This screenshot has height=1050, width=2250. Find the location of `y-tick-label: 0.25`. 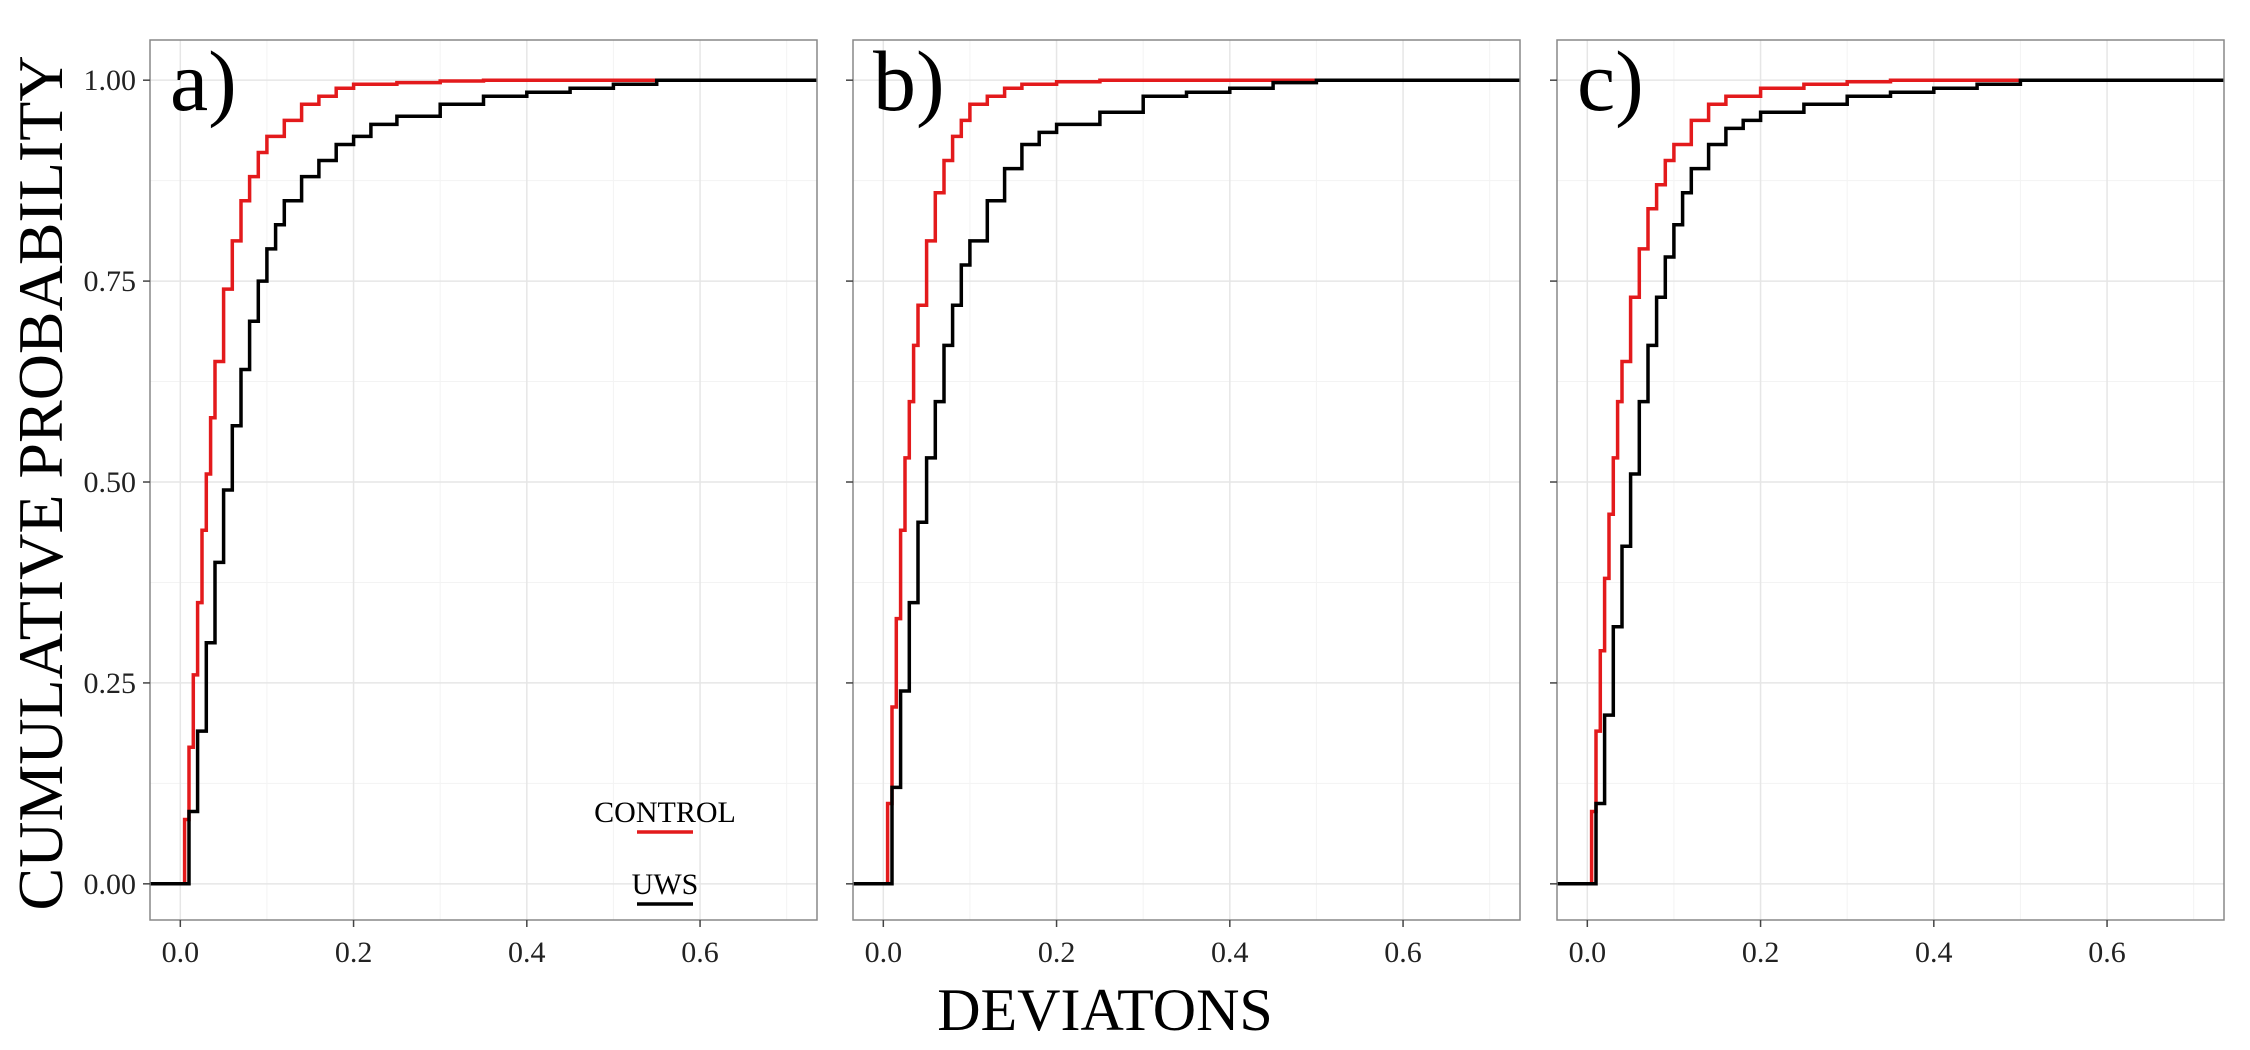

y-tick-label: 0.25 is located at coordinates (110, 683).